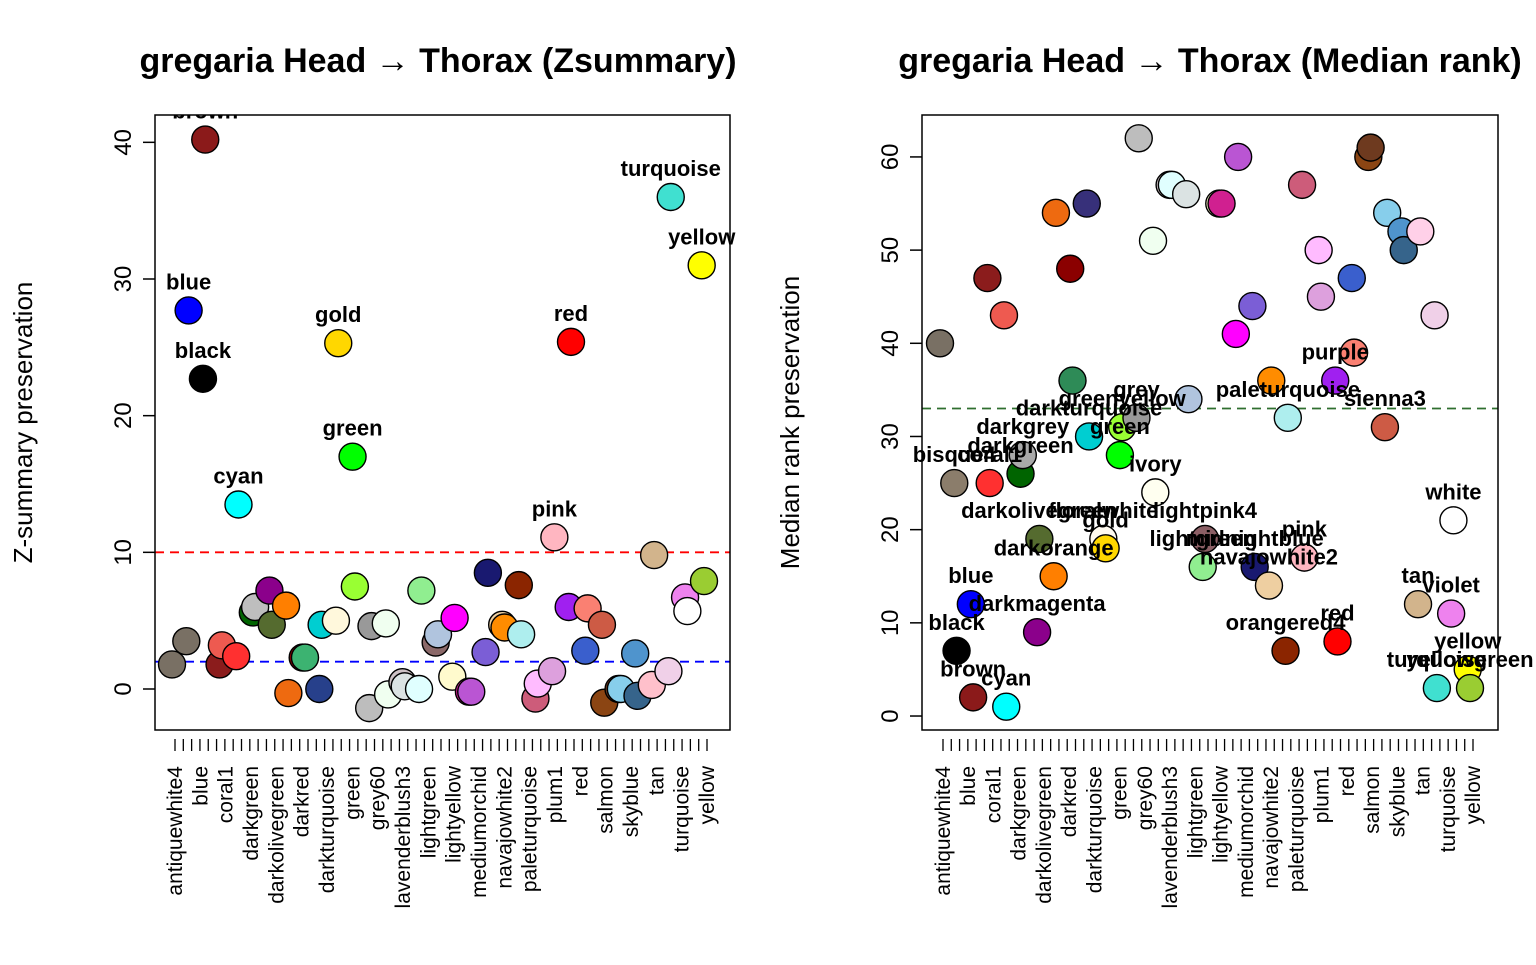  What do you see at coordinates (1473, 794) in the screenshot?
I see `x-category-label: yellow` at bounding box center [1473, 794].